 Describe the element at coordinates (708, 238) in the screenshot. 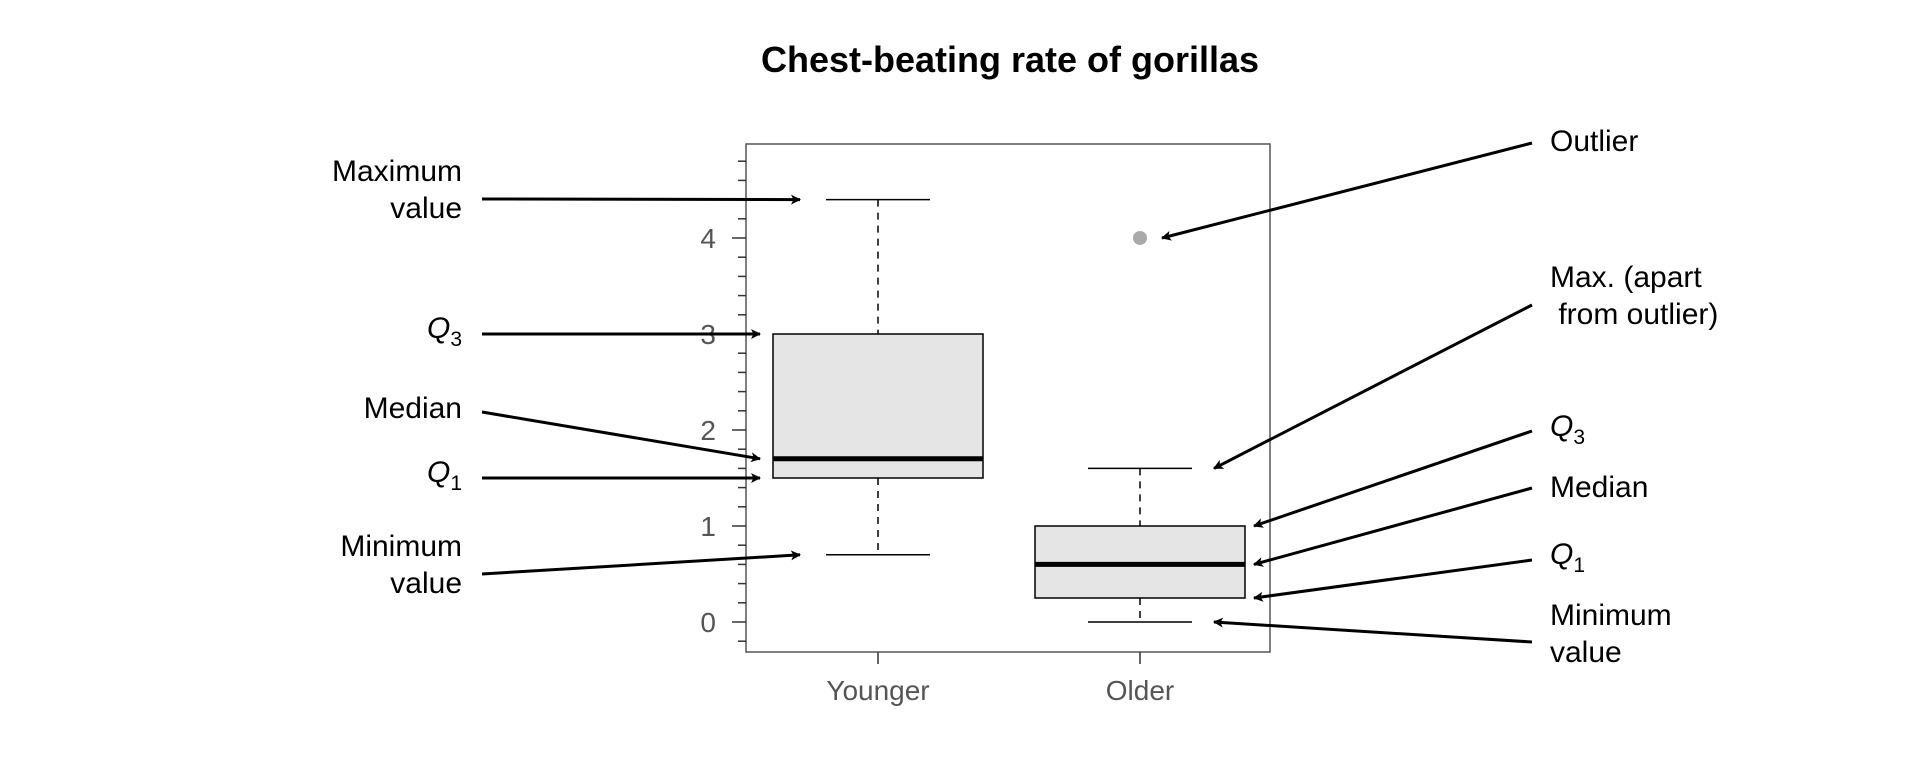

I see `y-tick-label: 4` at that location.